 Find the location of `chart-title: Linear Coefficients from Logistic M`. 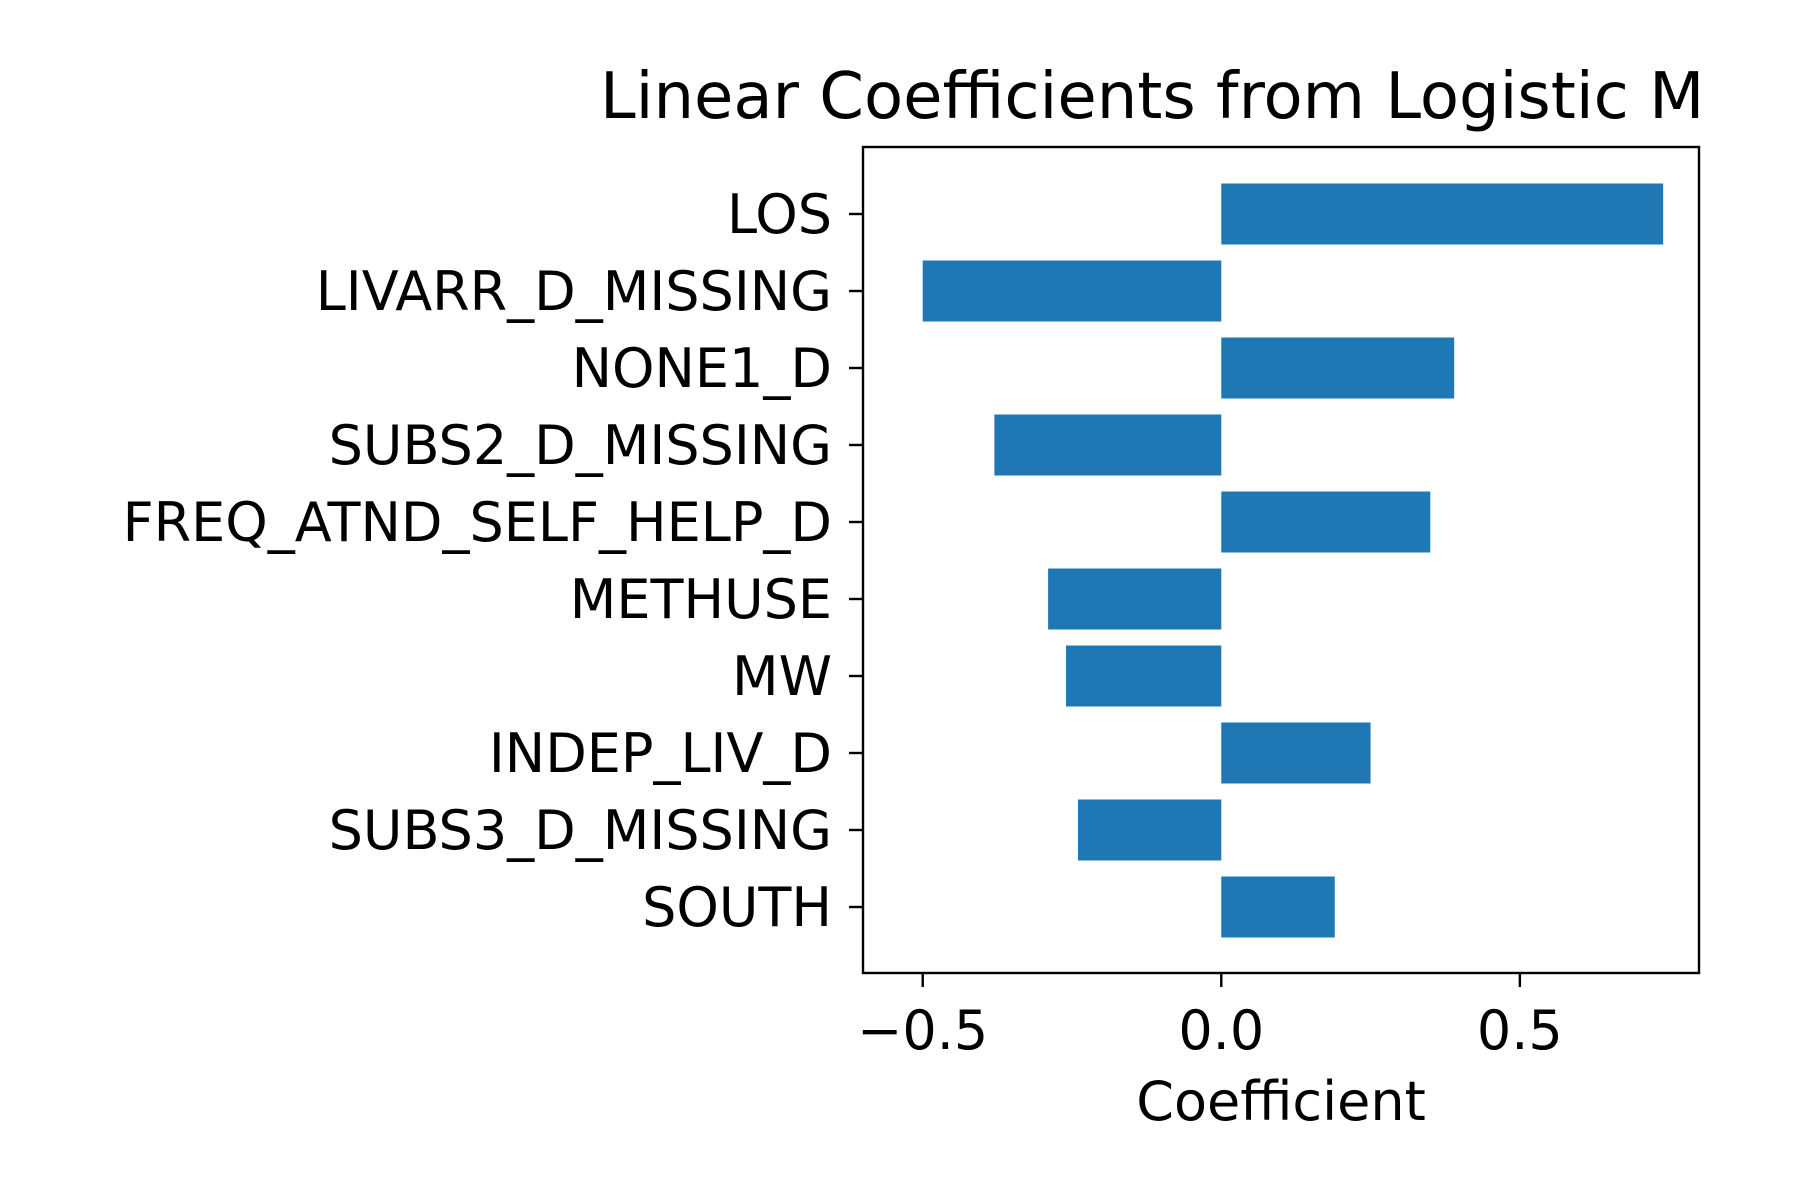

chart-title: Linear Coefficients from Logistic M is located at coordinates (1152, 97).